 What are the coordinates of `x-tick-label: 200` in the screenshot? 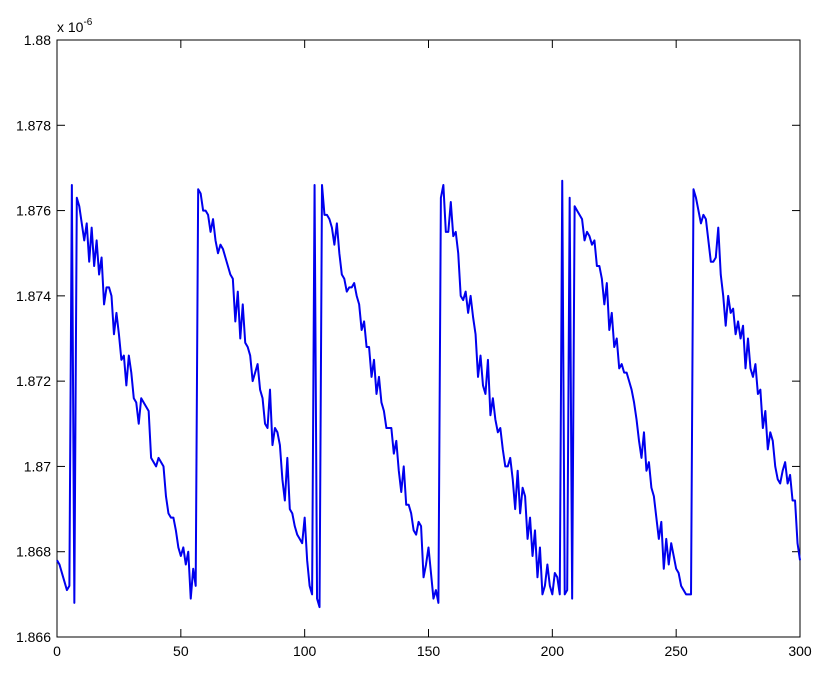 It's located at (553, 651).